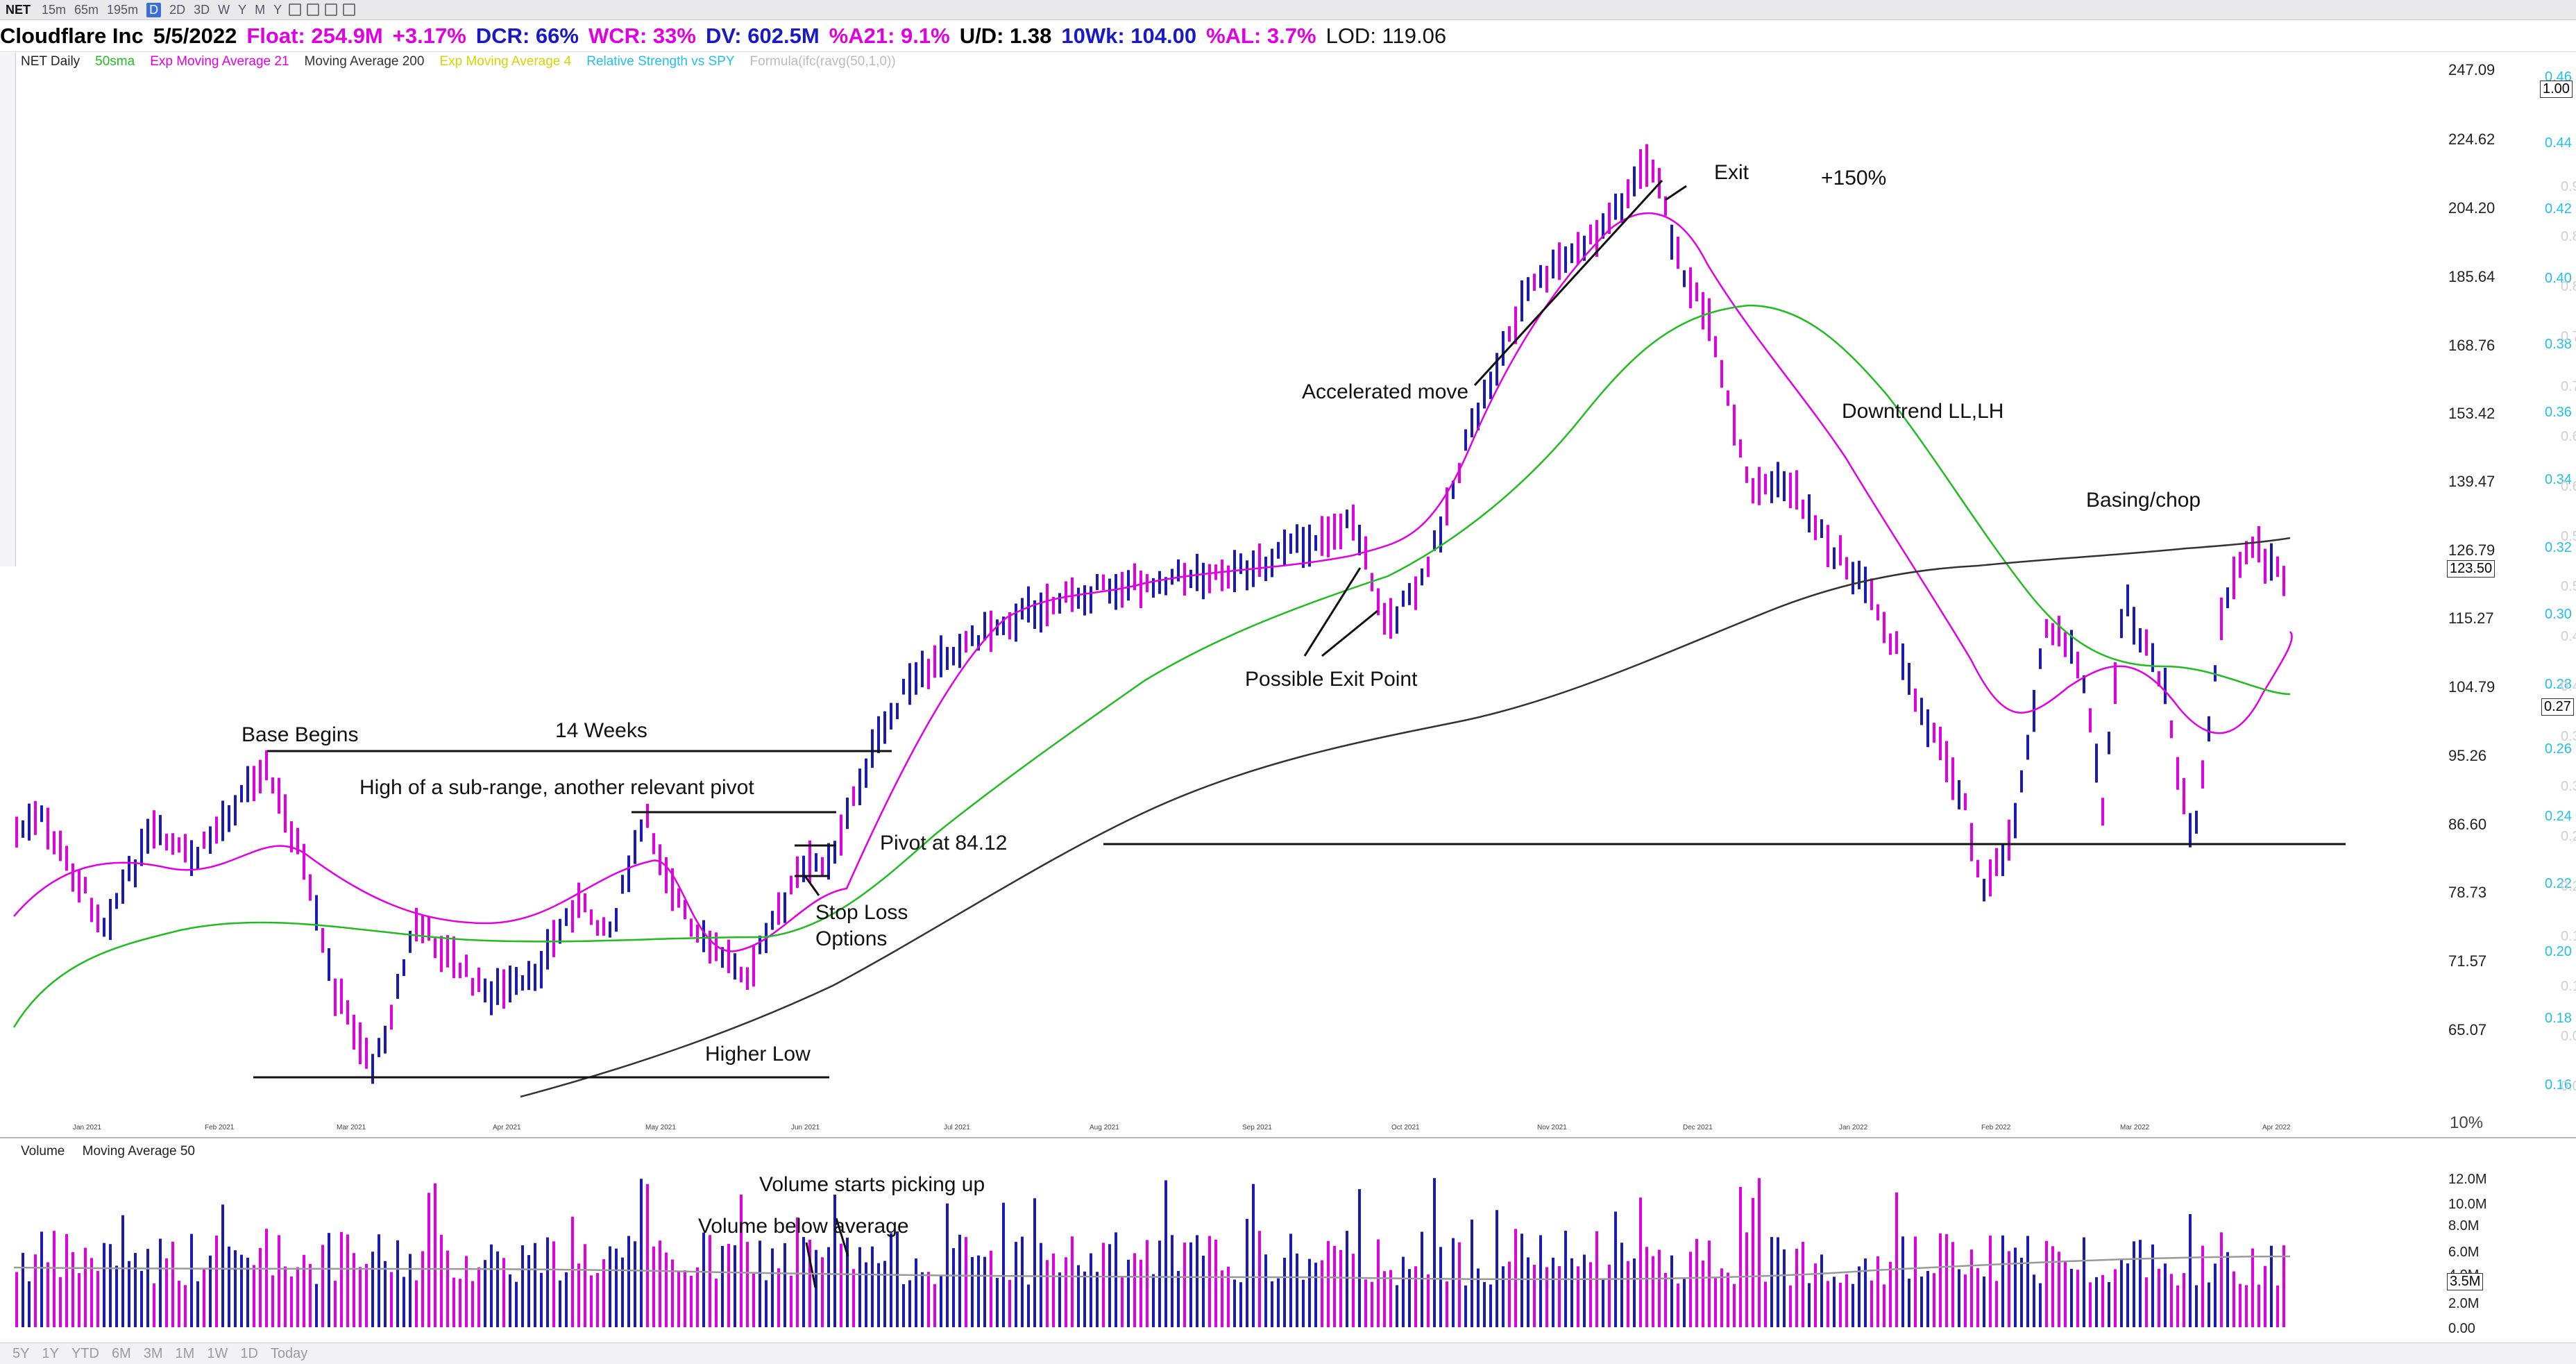 This screenshot has width=2576, height=1364. What do you see at coordinates (224, 9) in the screenshot?
I see `timeframe-weekly: W` at bounding box center [224, 9].